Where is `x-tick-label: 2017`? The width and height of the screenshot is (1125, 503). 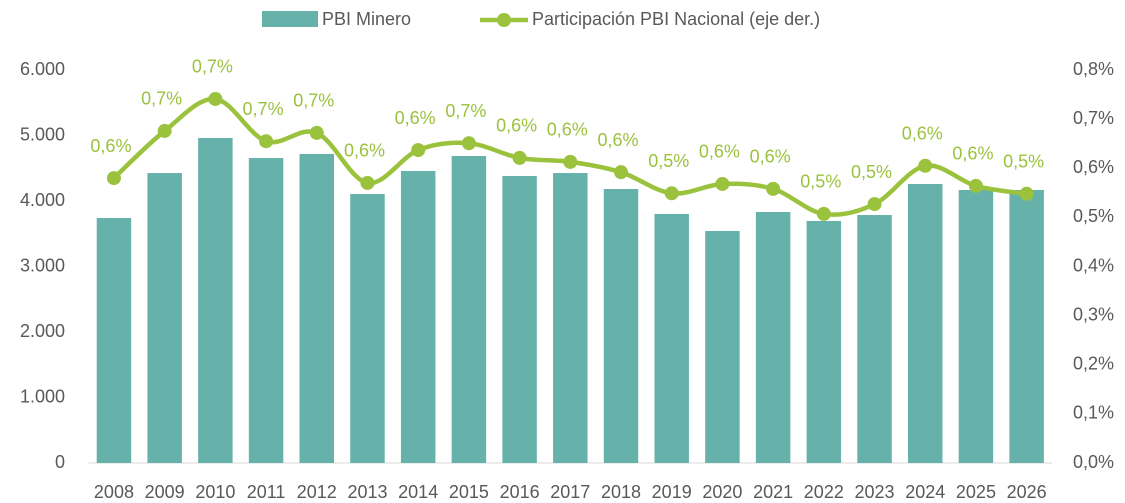 x-tick-label: 2017 is located at coordinates (570, 492).